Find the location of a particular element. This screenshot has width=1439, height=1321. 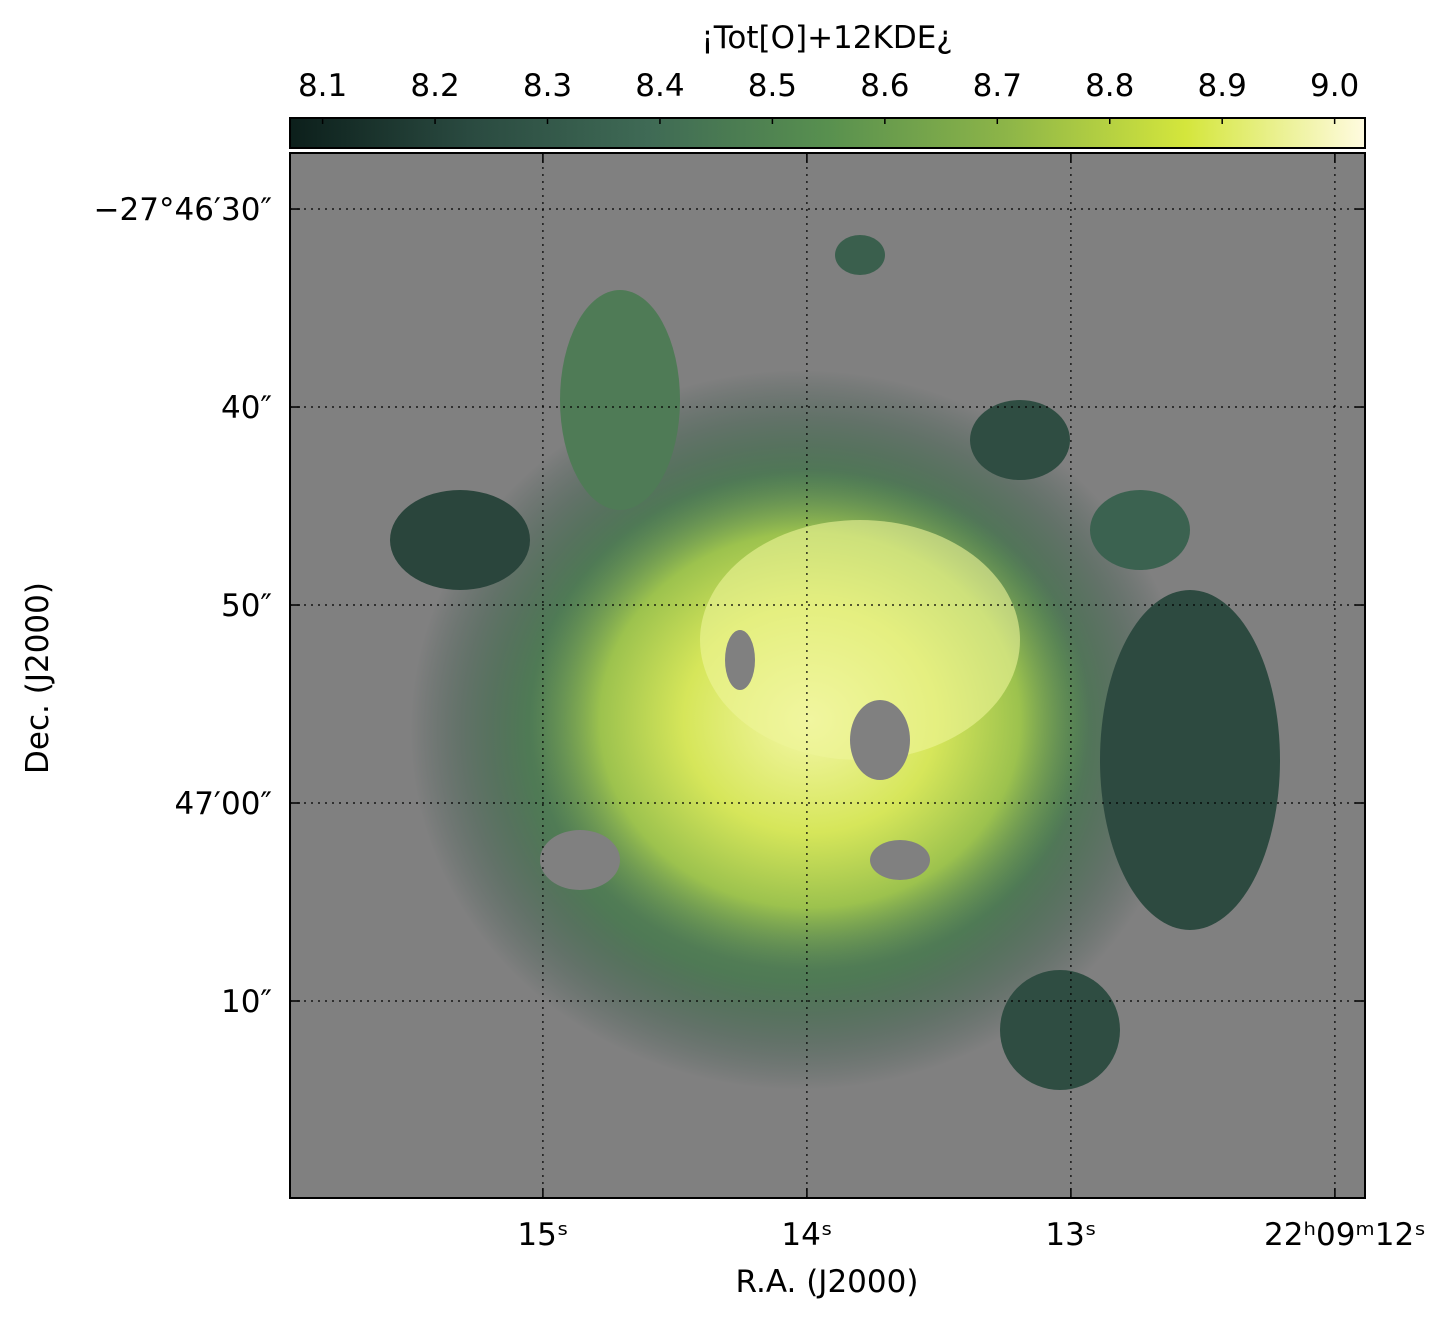

colorbar-tick-label: 8.4 is located at coordinates (659, 86).